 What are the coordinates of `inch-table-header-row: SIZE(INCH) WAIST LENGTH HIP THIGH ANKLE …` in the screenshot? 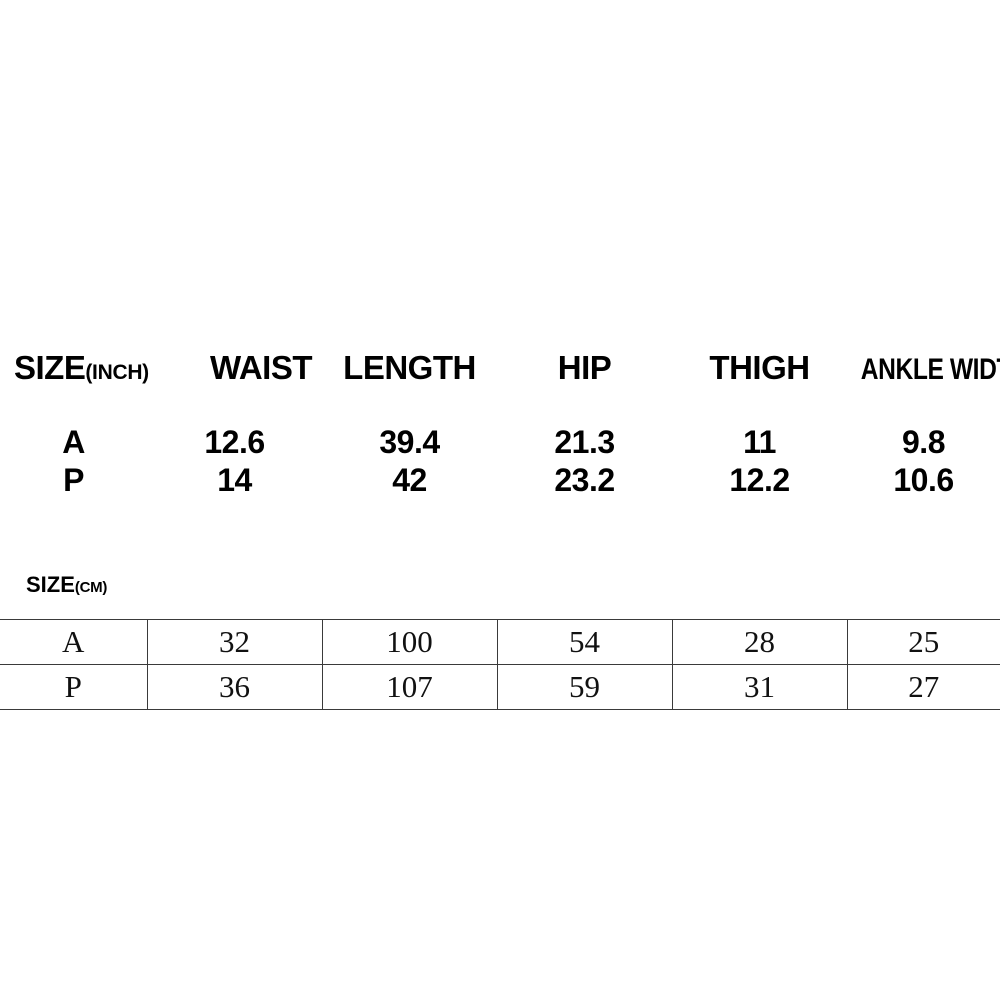 It's located at (500, 371).